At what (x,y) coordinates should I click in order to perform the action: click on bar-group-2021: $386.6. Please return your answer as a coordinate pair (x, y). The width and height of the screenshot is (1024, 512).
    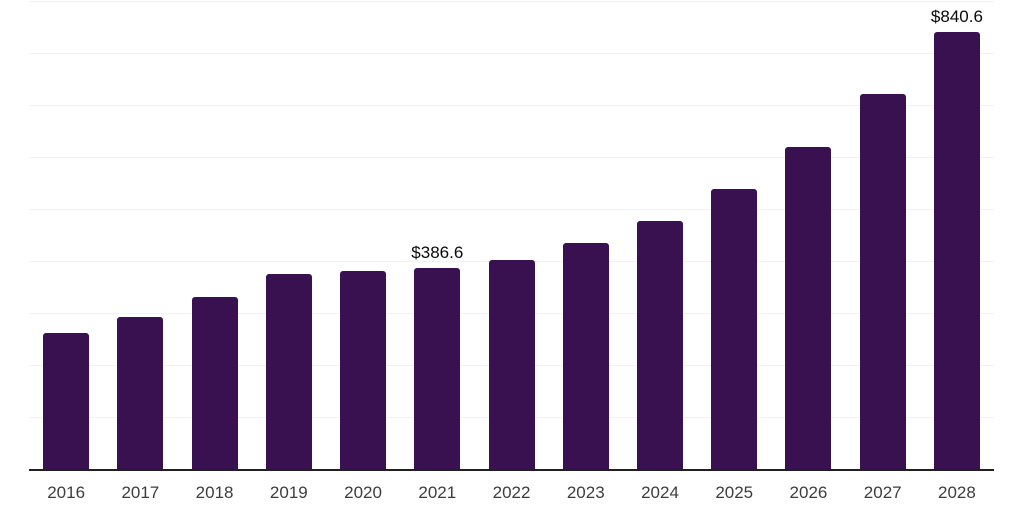
    Looking at the image, I should click on (437, 235).